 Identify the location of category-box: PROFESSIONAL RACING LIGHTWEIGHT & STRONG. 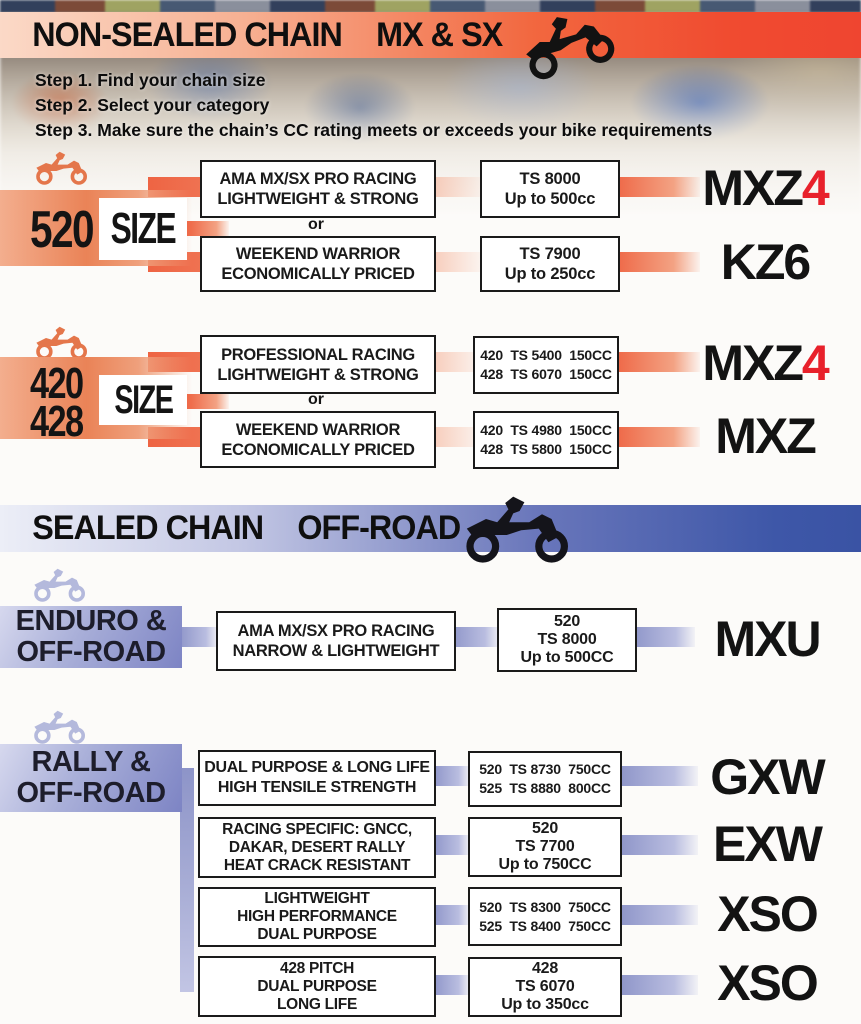
(318, 364).